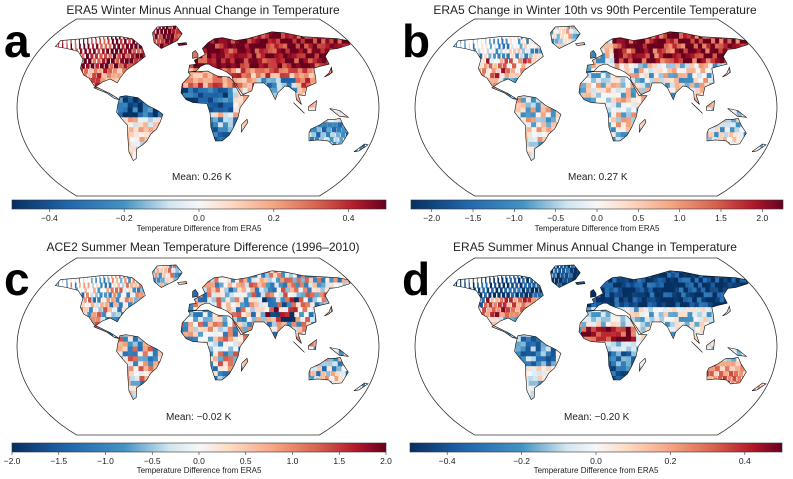 Image resolution: width=793 pixels, height=479 pixels. I want to click on colorbar-tick-label: −0.2, so click(124, 218).